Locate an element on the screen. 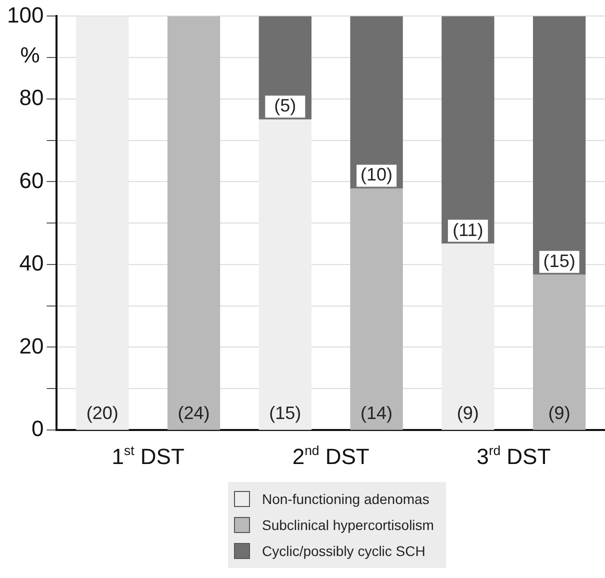 This screenshot has height=578, width=605. y-tick-label: 60 is located at coordinates (31, 180).